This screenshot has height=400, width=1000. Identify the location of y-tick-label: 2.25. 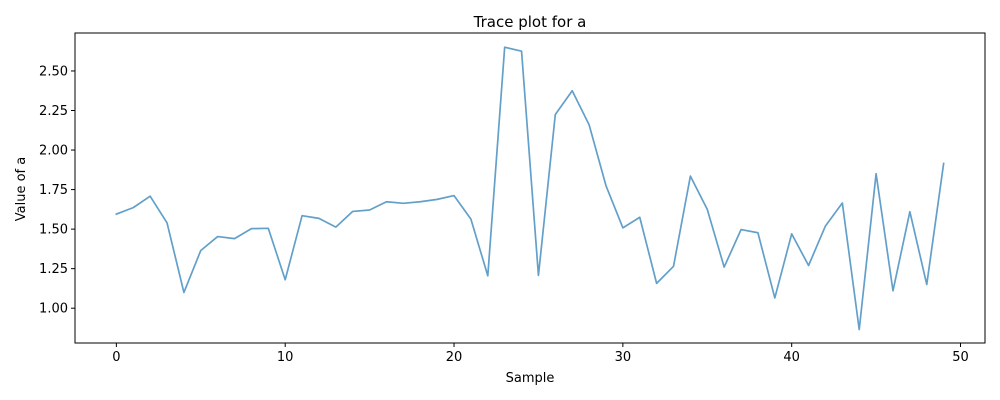
(53, 111).